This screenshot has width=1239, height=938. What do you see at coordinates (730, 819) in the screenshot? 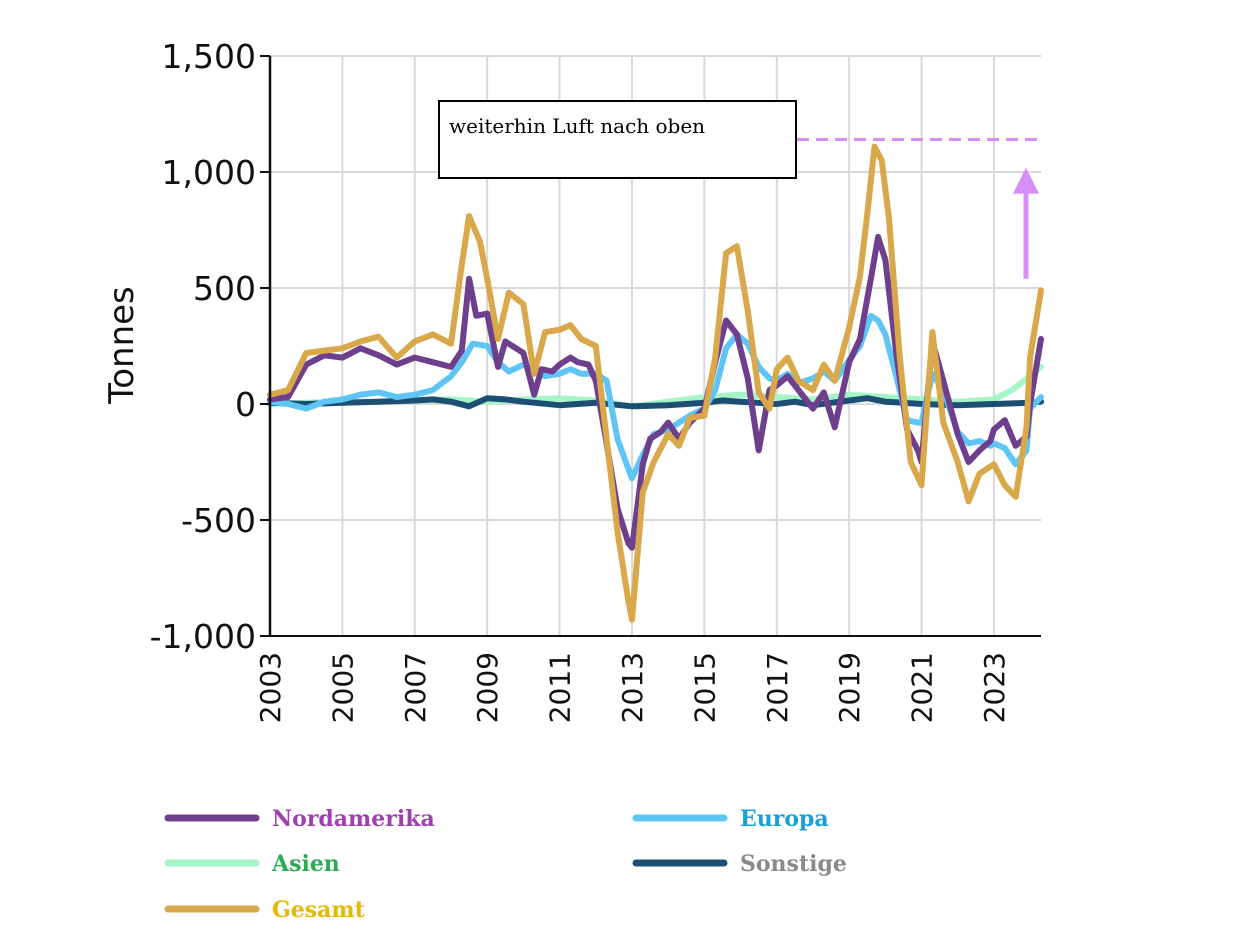
I see `legend-item-europa: Europa` at bounding box center [730, 819].